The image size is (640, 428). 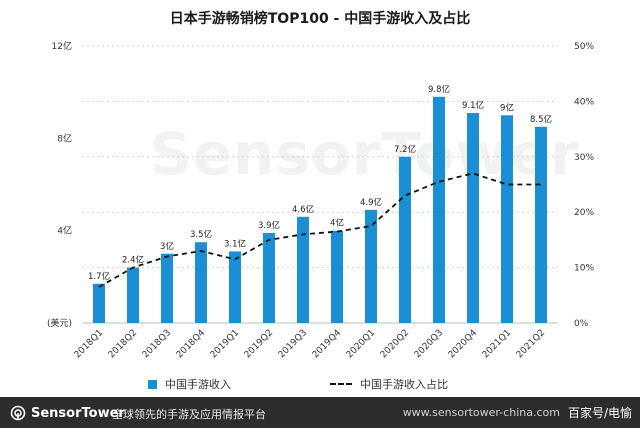 I want to click on chart-title: 日本手游畅销榜TOP100 - 中国手游收入及占比, so click(x=320, y=19).